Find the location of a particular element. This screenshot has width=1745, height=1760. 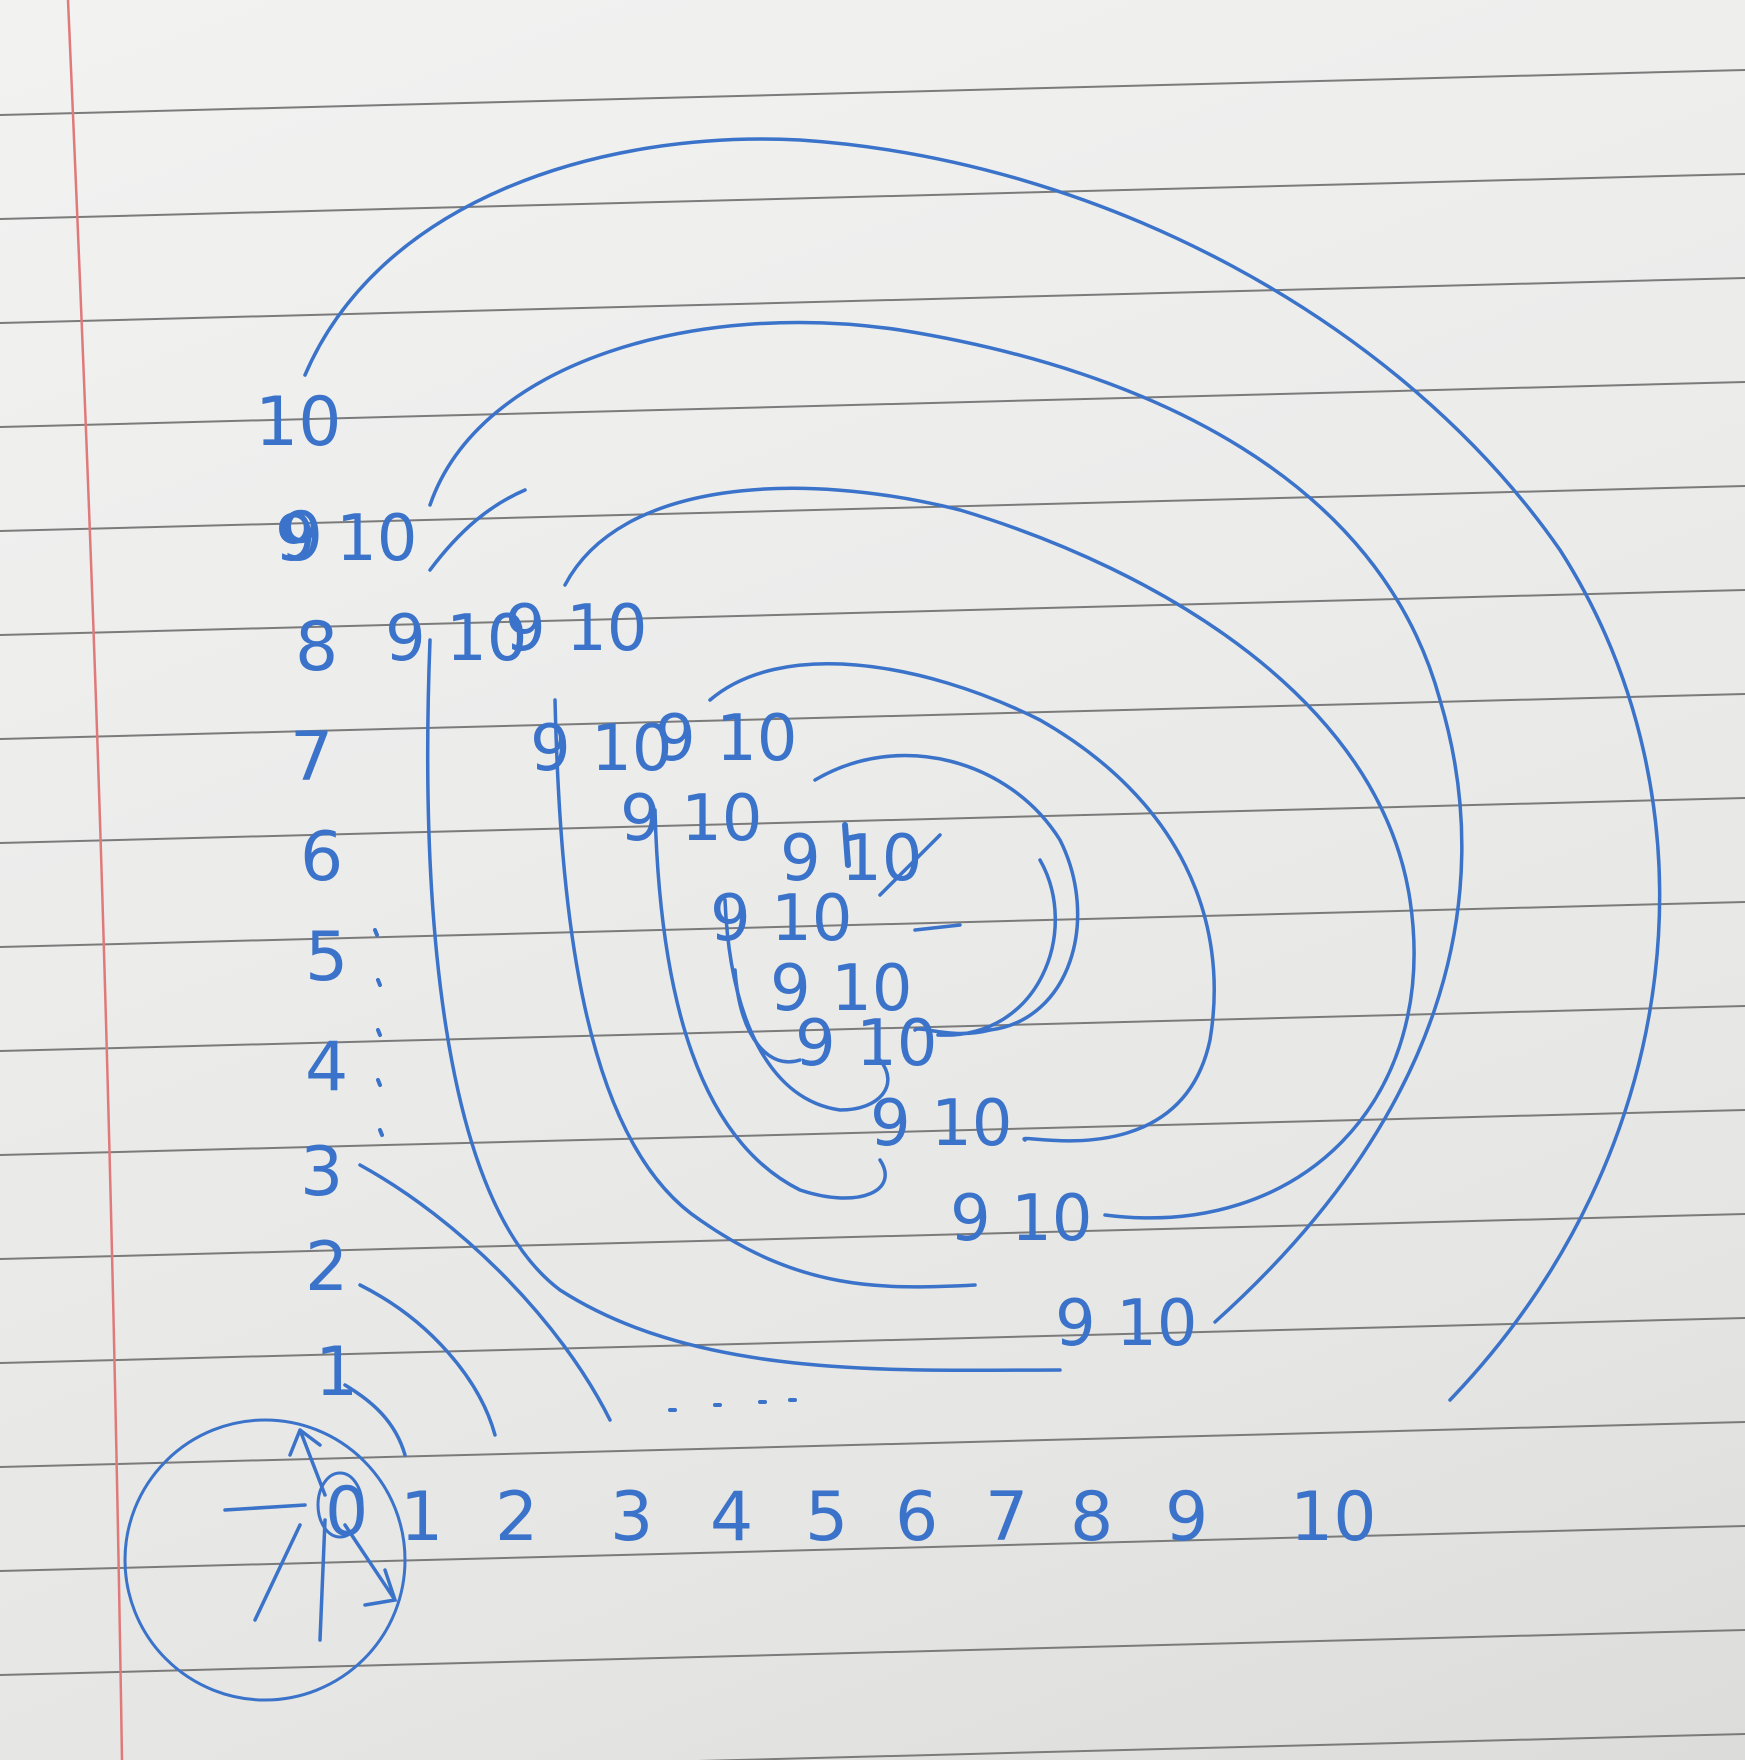

x-axis-label: 7 is located at coordinates (1006, 1517).